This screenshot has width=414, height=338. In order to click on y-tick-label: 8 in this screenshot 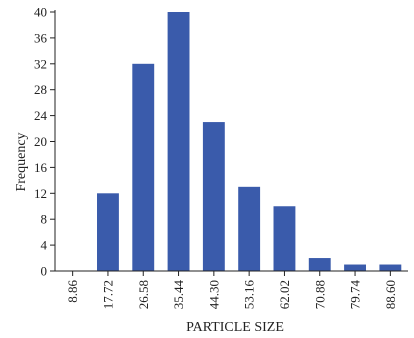, I will do `click(44, 219)`.